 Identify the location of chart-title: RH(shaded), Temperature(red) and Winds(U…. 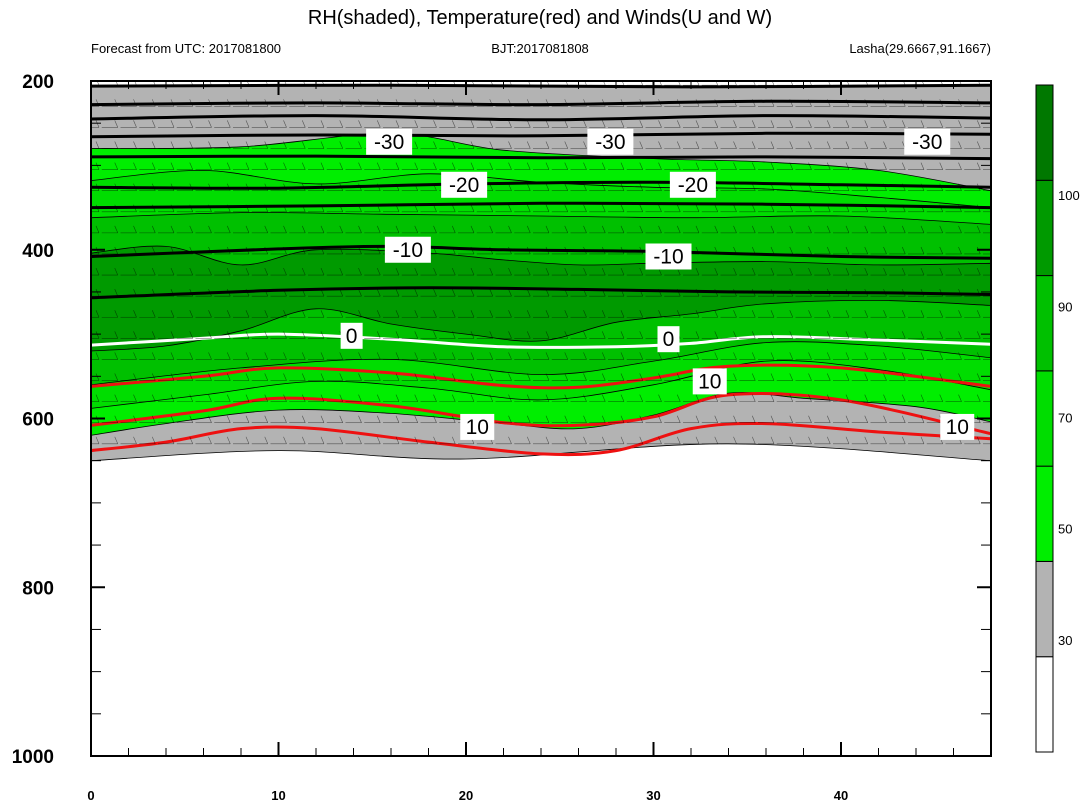
(540, 18).